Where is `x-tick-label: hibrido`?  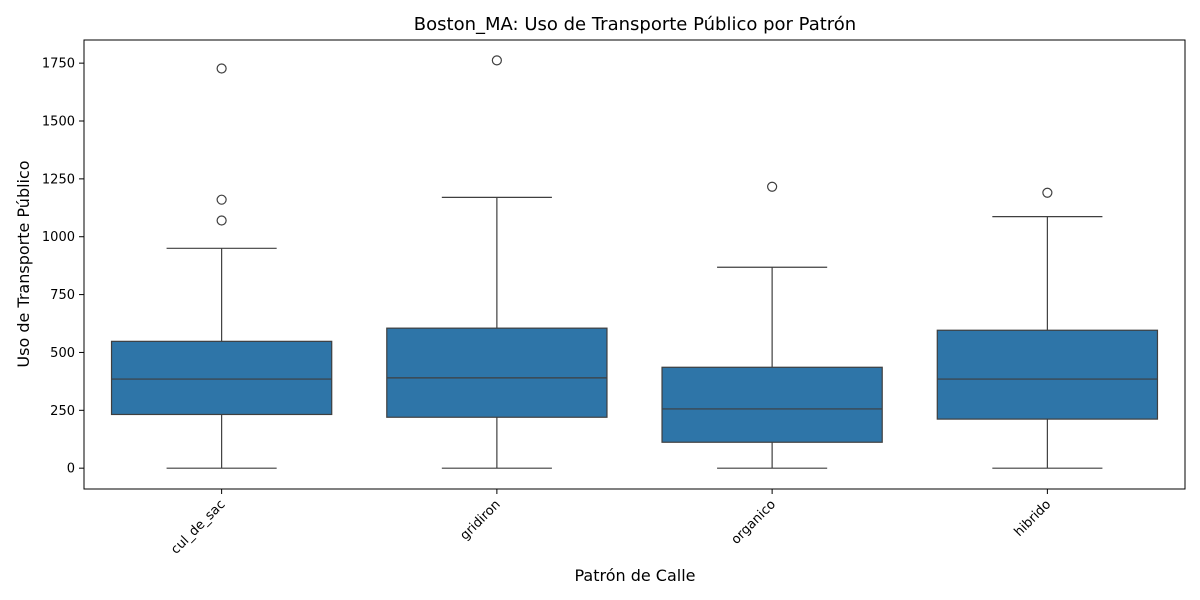
x-tick-label: hibrido is located at coordinates (1033, 518).